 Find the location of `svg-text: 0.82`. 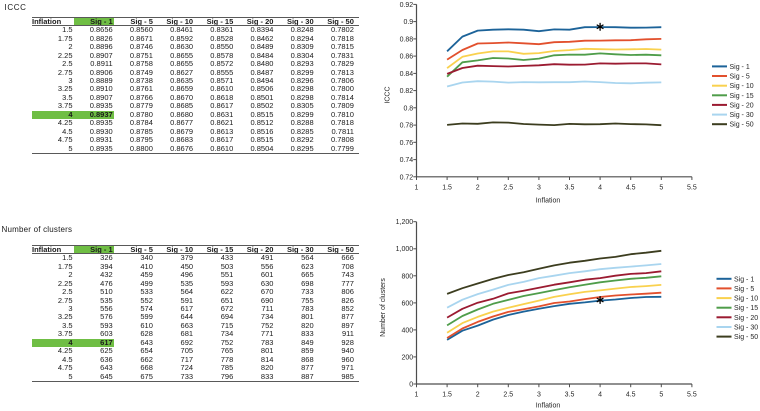

svg-text: 0.82 is located at coordinates (407, 91).